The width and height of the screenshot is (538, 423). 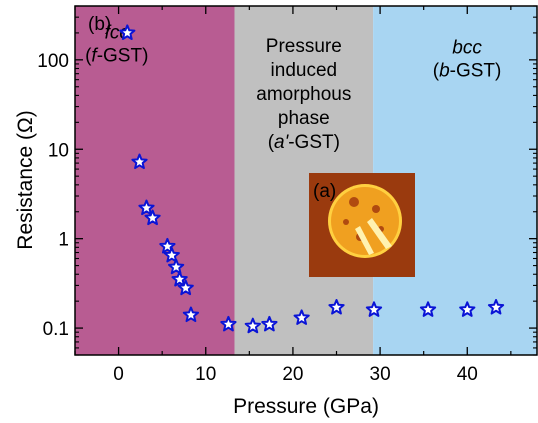 I want to click on phase-label-line: induced, so click(x=304, y=70).